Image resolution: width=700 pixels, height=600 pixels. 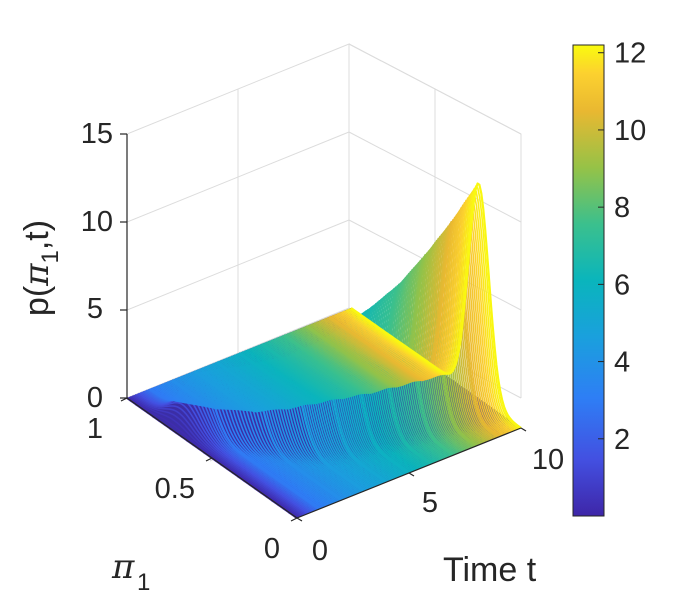 What do you see at coordinates (37, 275) in the screenshot?
I see `z-axis-label-pi: π` at bounding box center [37, 275].